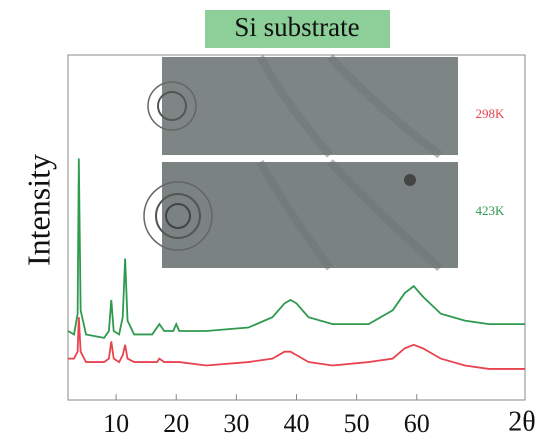 Image resolution: width=543 pixels, height=444 pixels. I want to click on legend-label: 298K, so click(491, 113).